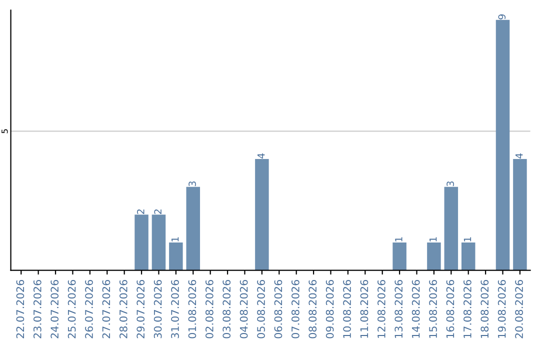  Describe the element at coordinates (226, 309) in the screenshot. I see `x-tick-label: 03.08.2026` at that location.